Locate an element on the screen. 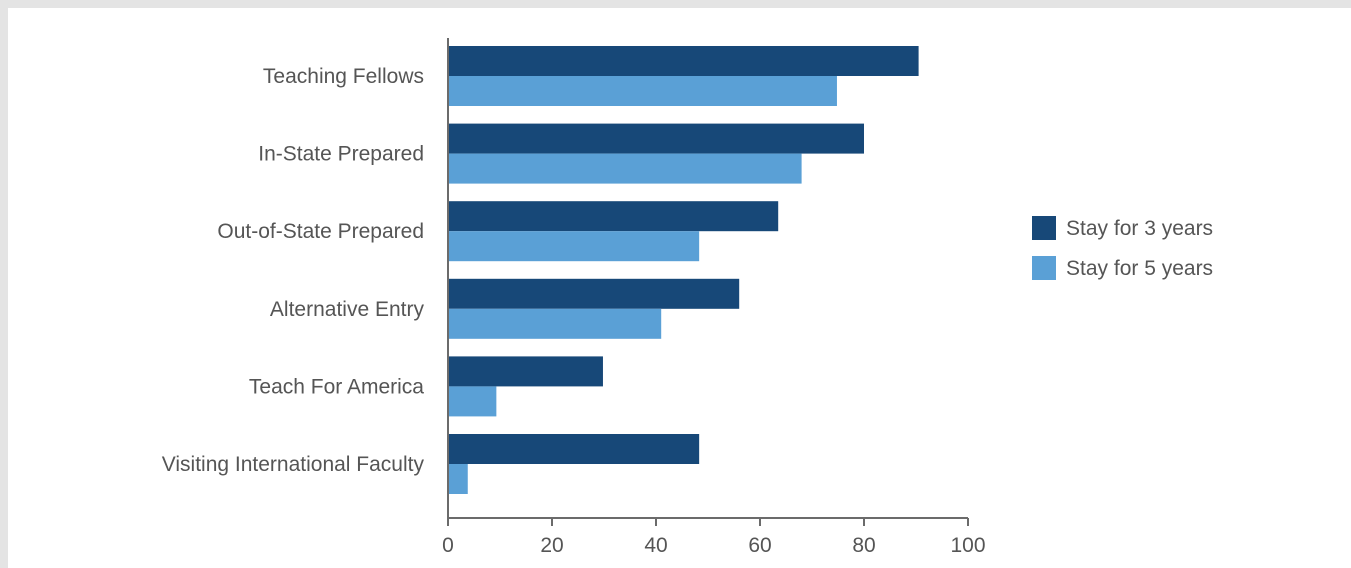 The height and width of the screenshot is (568, 1351). bar-teach-for-america-stay-for-5-years is located at coordinates (472, 401).